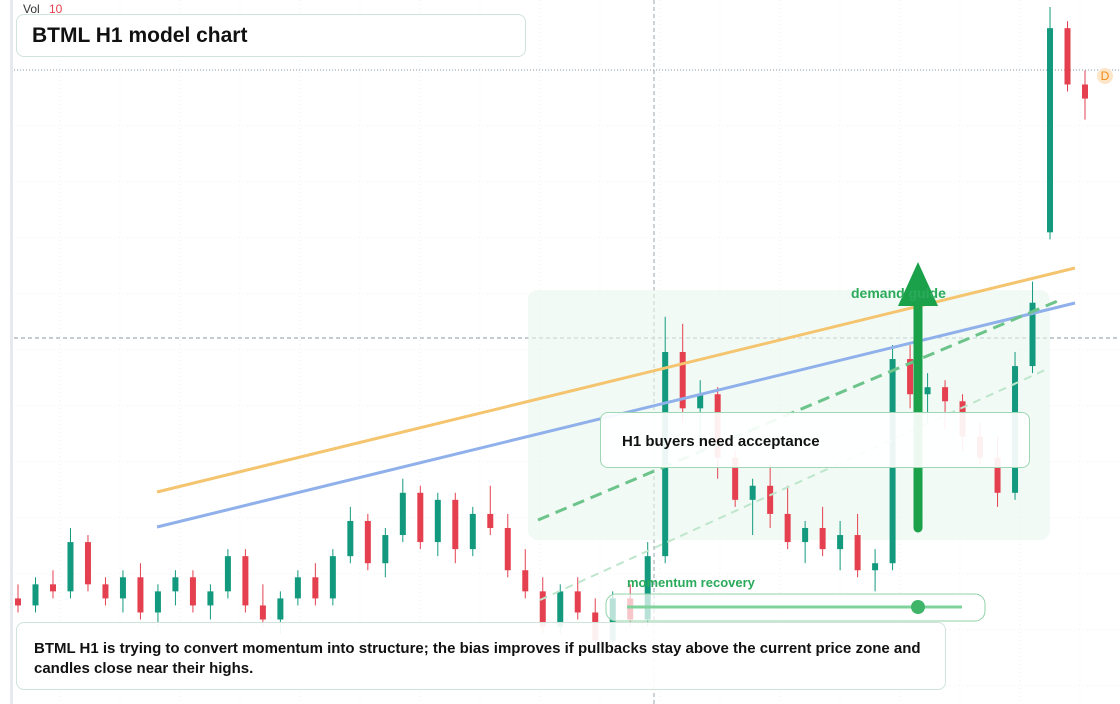  I want to click on annotation-box: H1 buyers need acceptance, so click(815, 440).